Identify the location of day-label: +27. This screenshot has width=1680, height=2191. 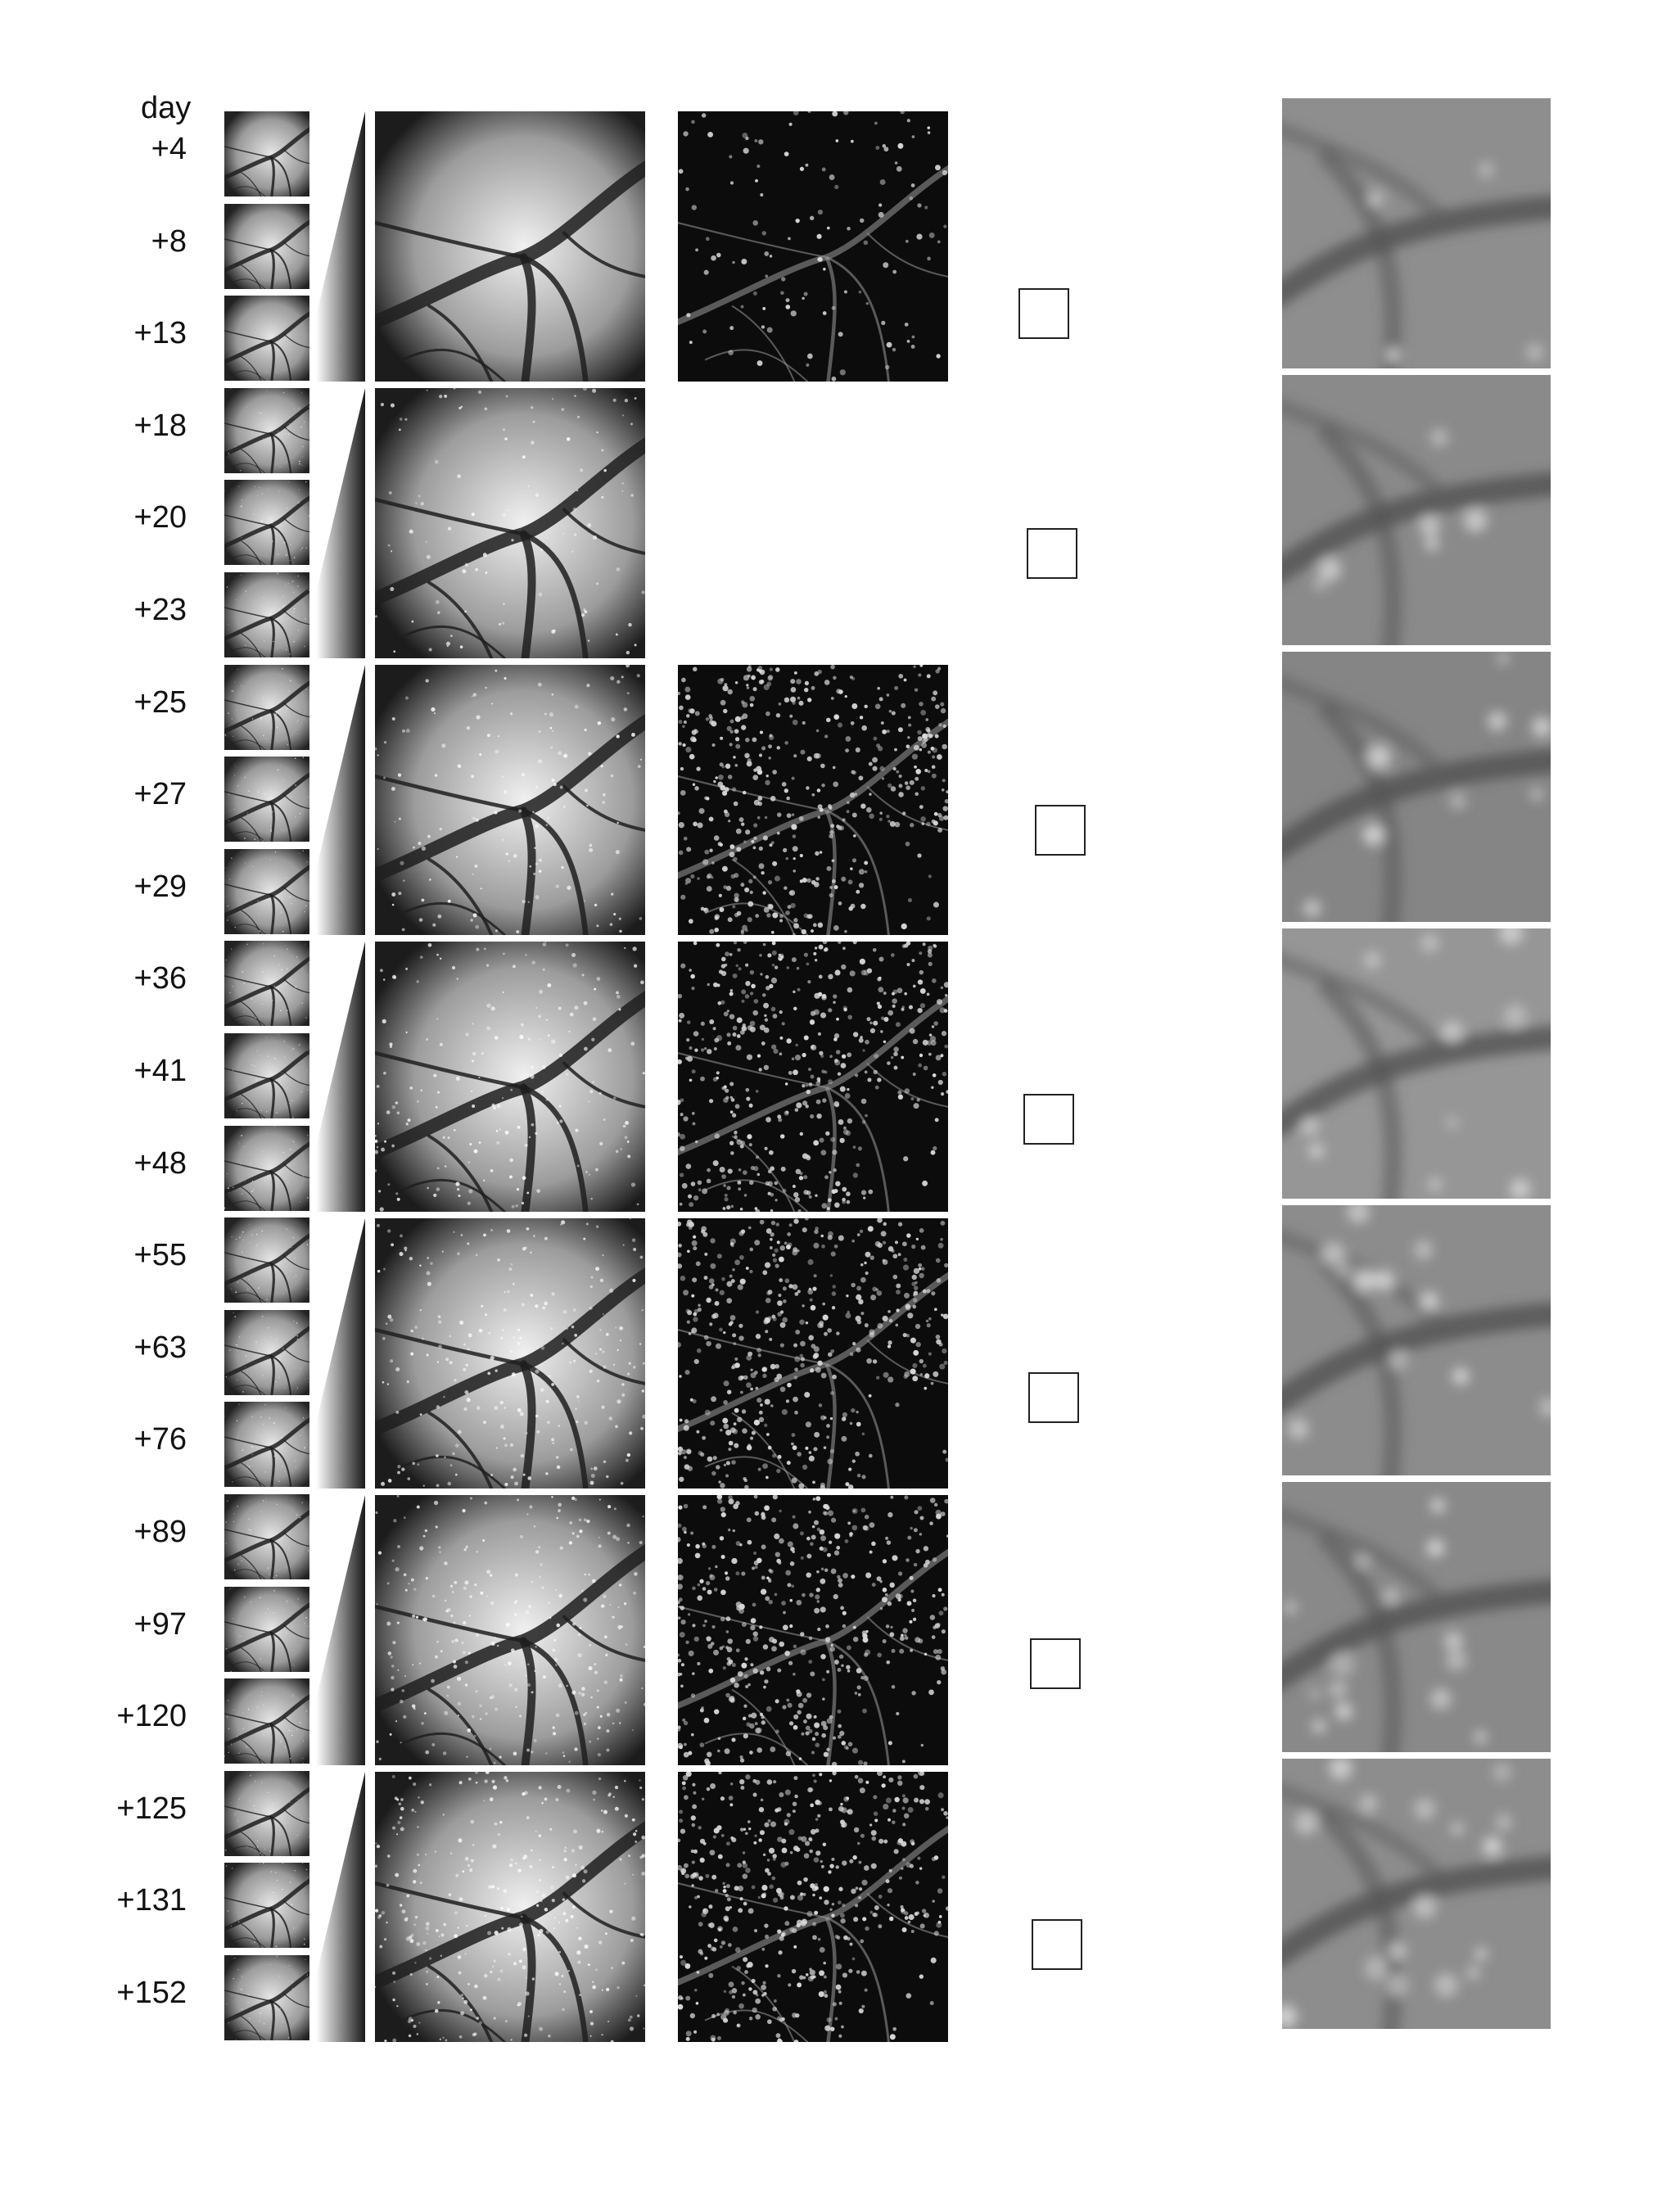
(160, 794).